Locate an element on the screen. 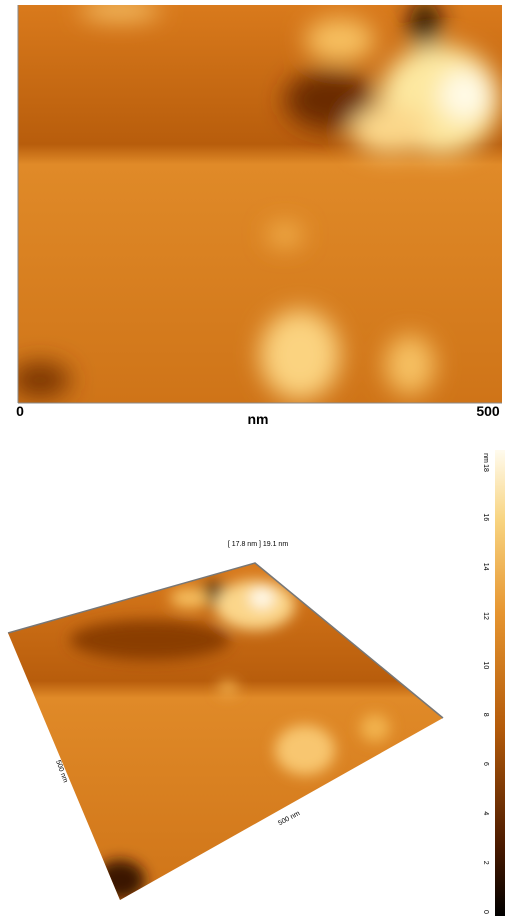  colorbar-tick-label: 18 is located at coordinates (485, 468).